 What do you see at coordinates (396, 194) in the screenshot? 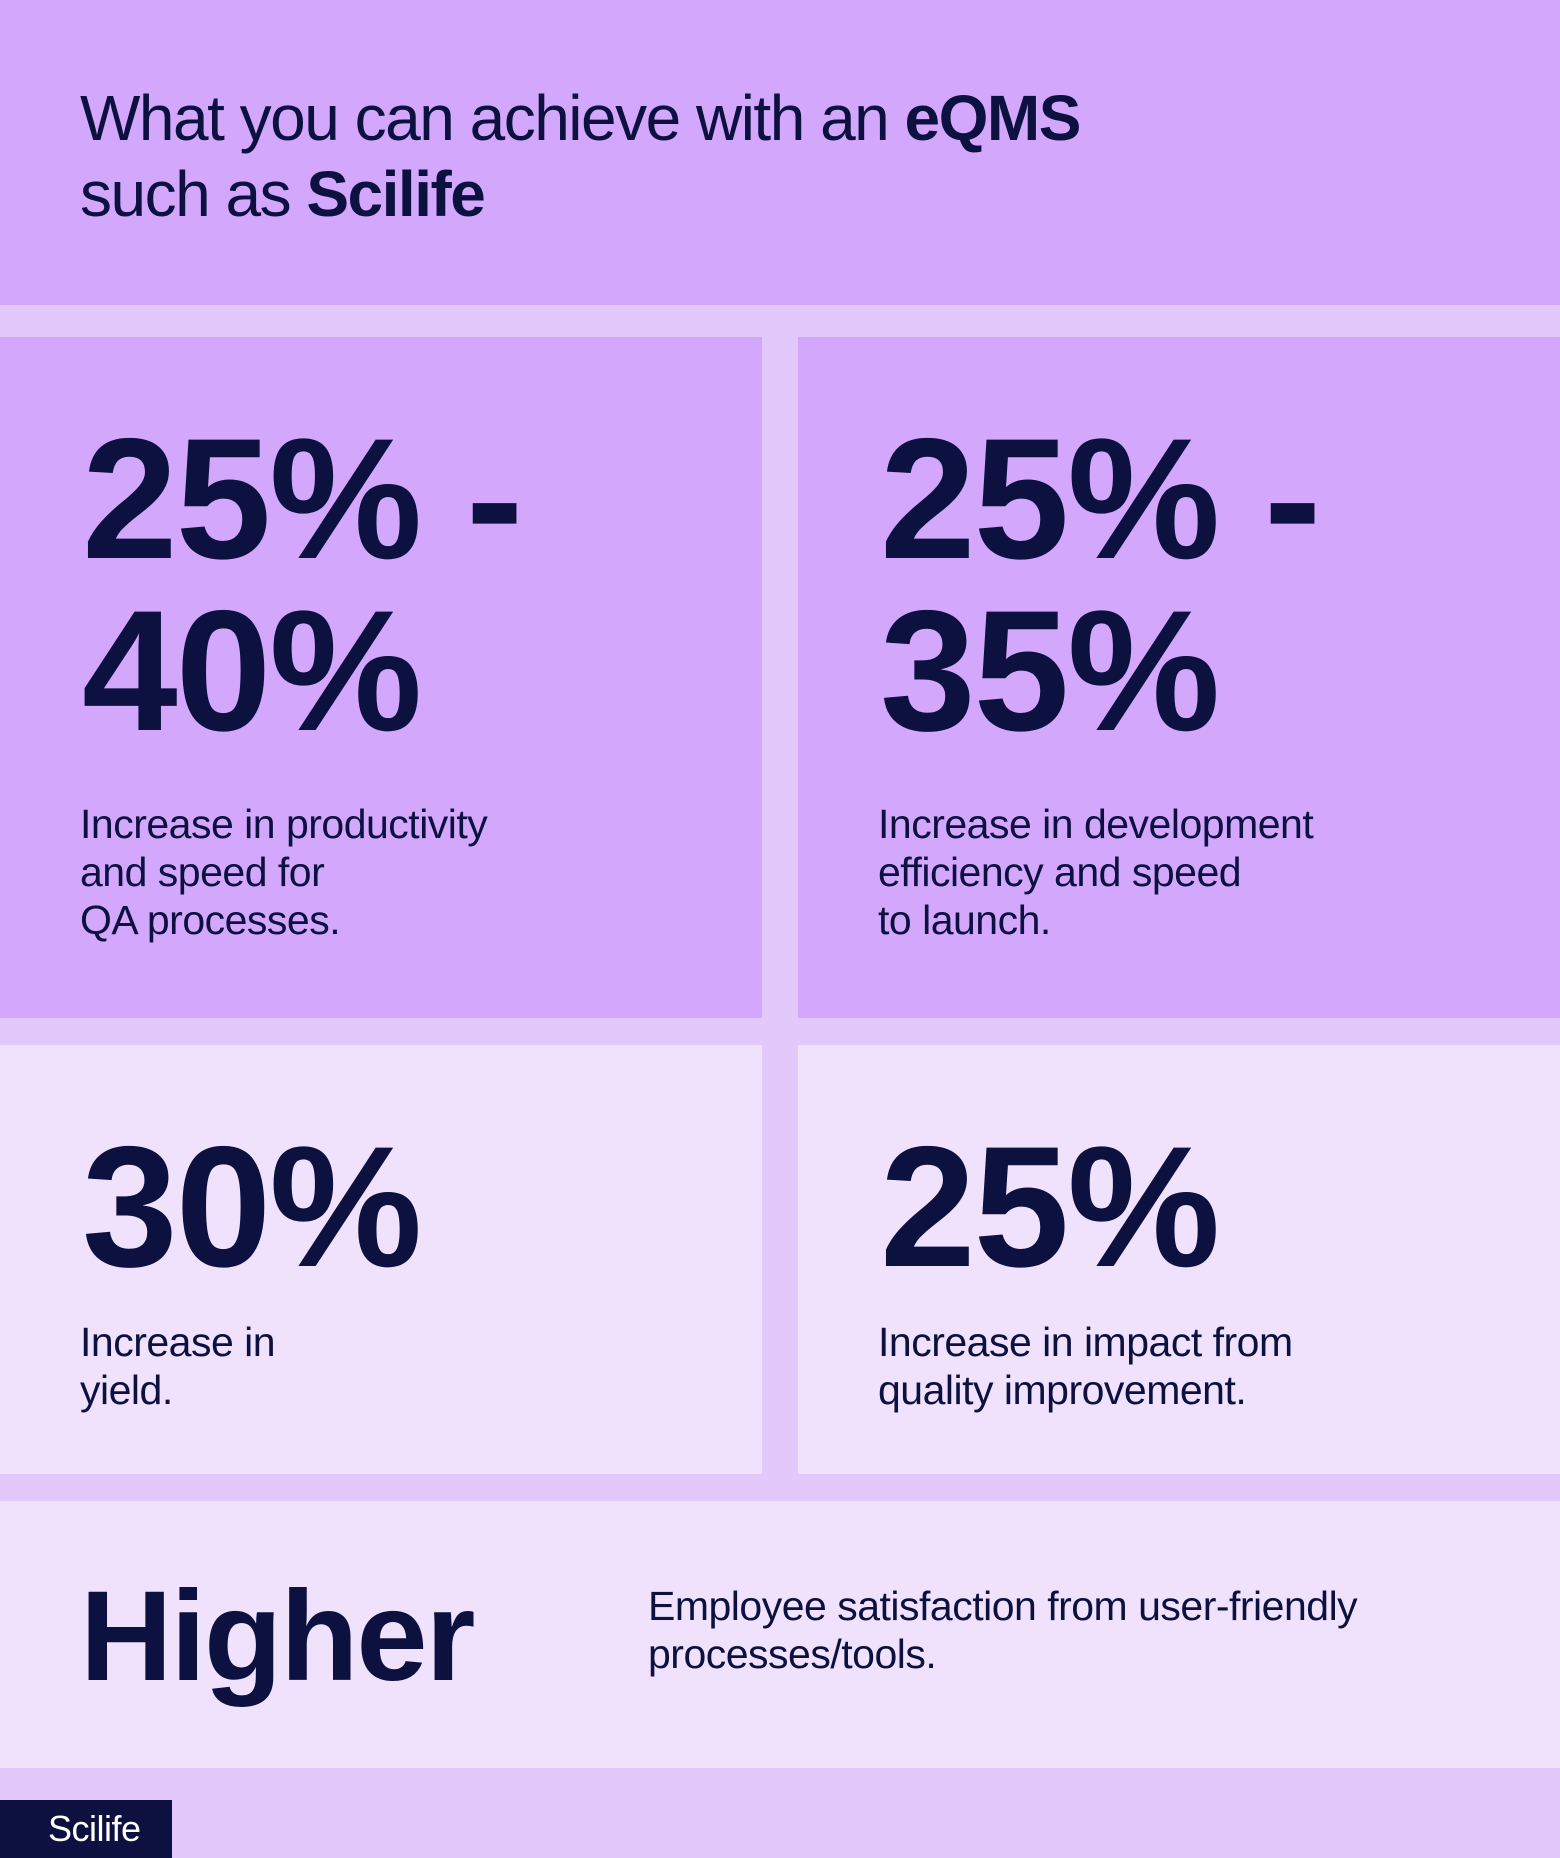
I see `headline-line2-bold: Scilife` at bounding box center [396, 194].